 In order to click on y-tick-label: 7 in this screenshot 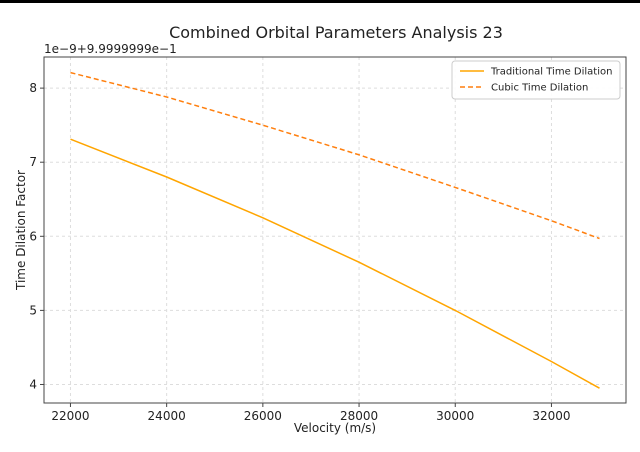, I will do `click(33, 162)`.